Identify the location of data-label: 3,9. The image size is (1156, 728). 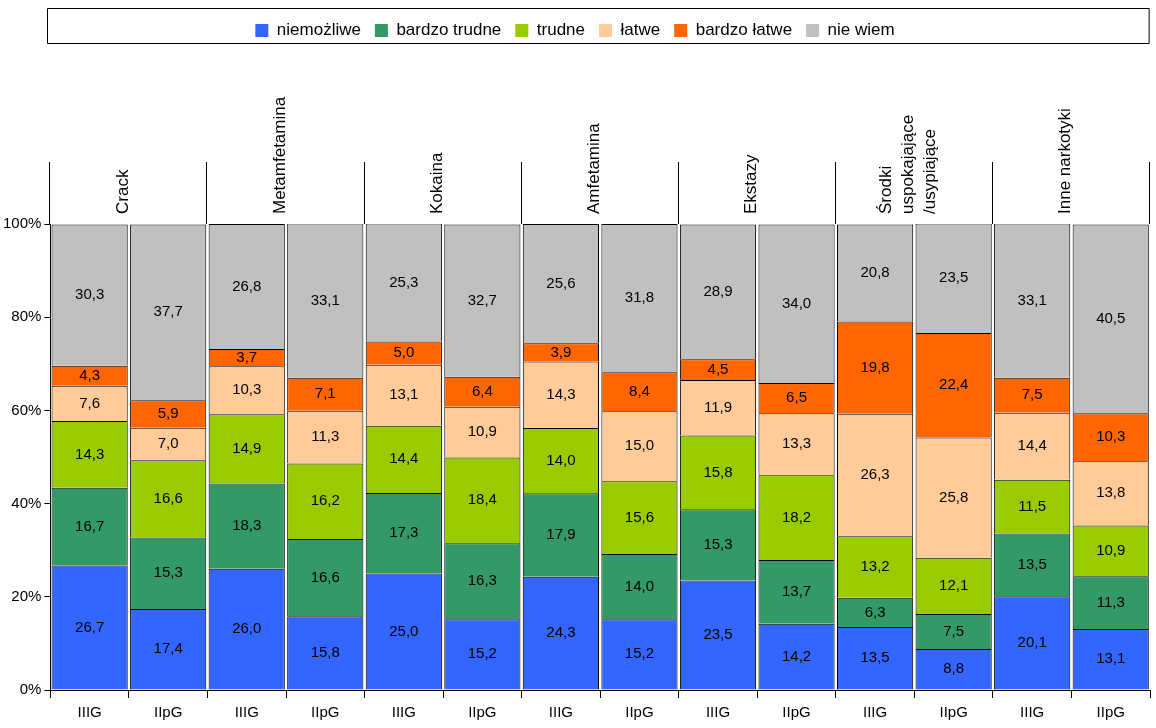
(561, 351).